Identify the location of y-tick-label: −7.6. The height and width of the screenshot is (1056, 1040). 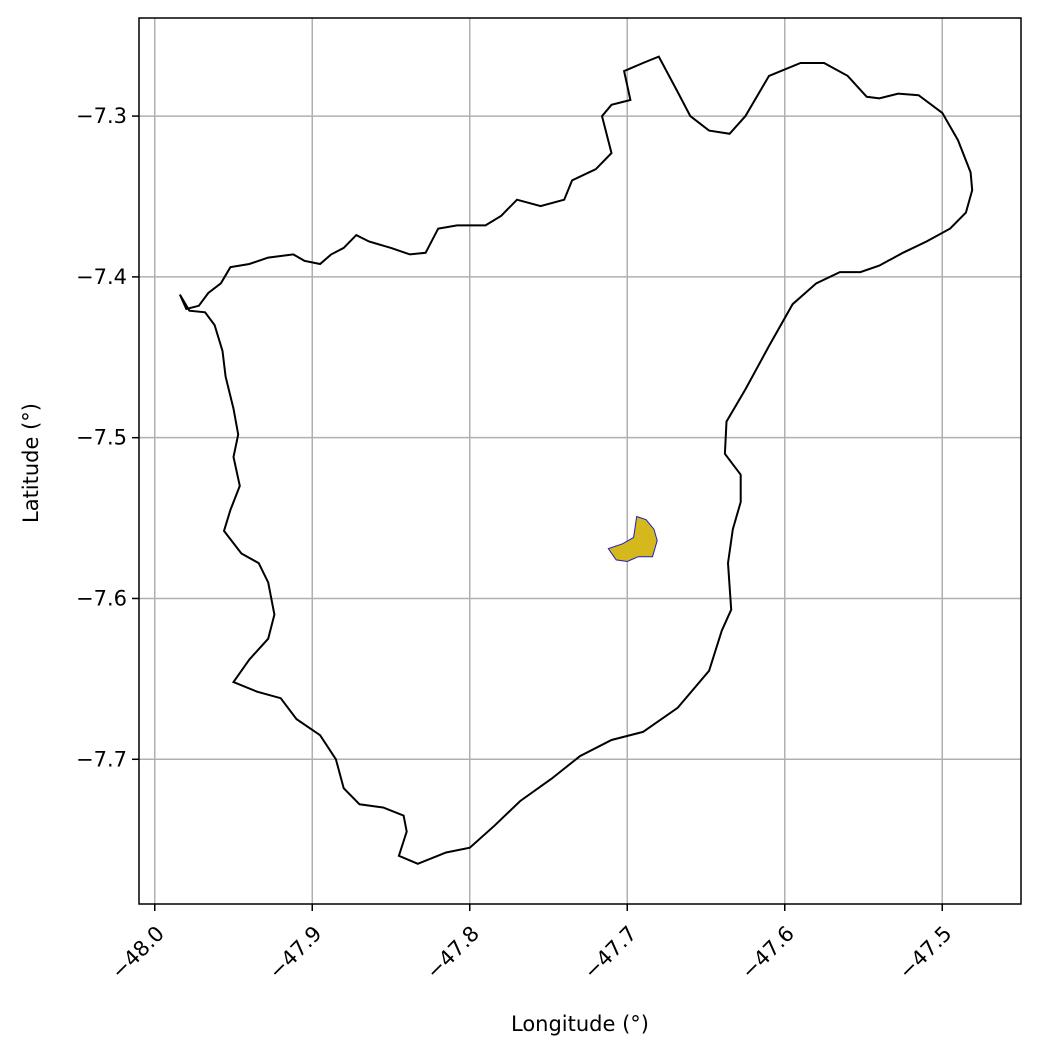
(101, 598).